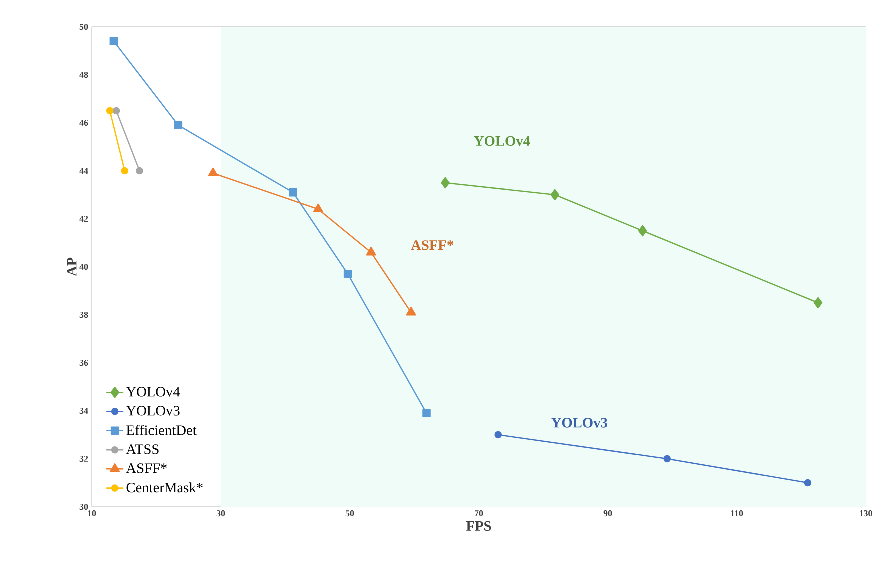  Describe the element at coordinates (608, 513) in the screenshot. I see `x-tick-label: 90` at that location.